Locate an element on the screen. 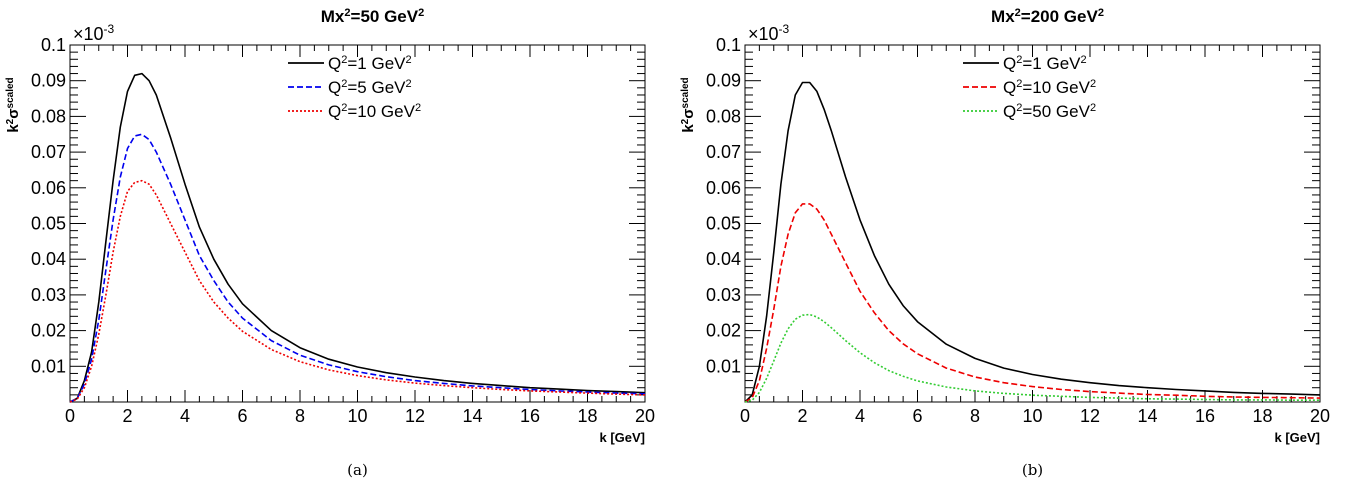 The image size is (1351, 487). legend-entry-2: Q2=10 GeV2 is located at coordinates (1049, 87).